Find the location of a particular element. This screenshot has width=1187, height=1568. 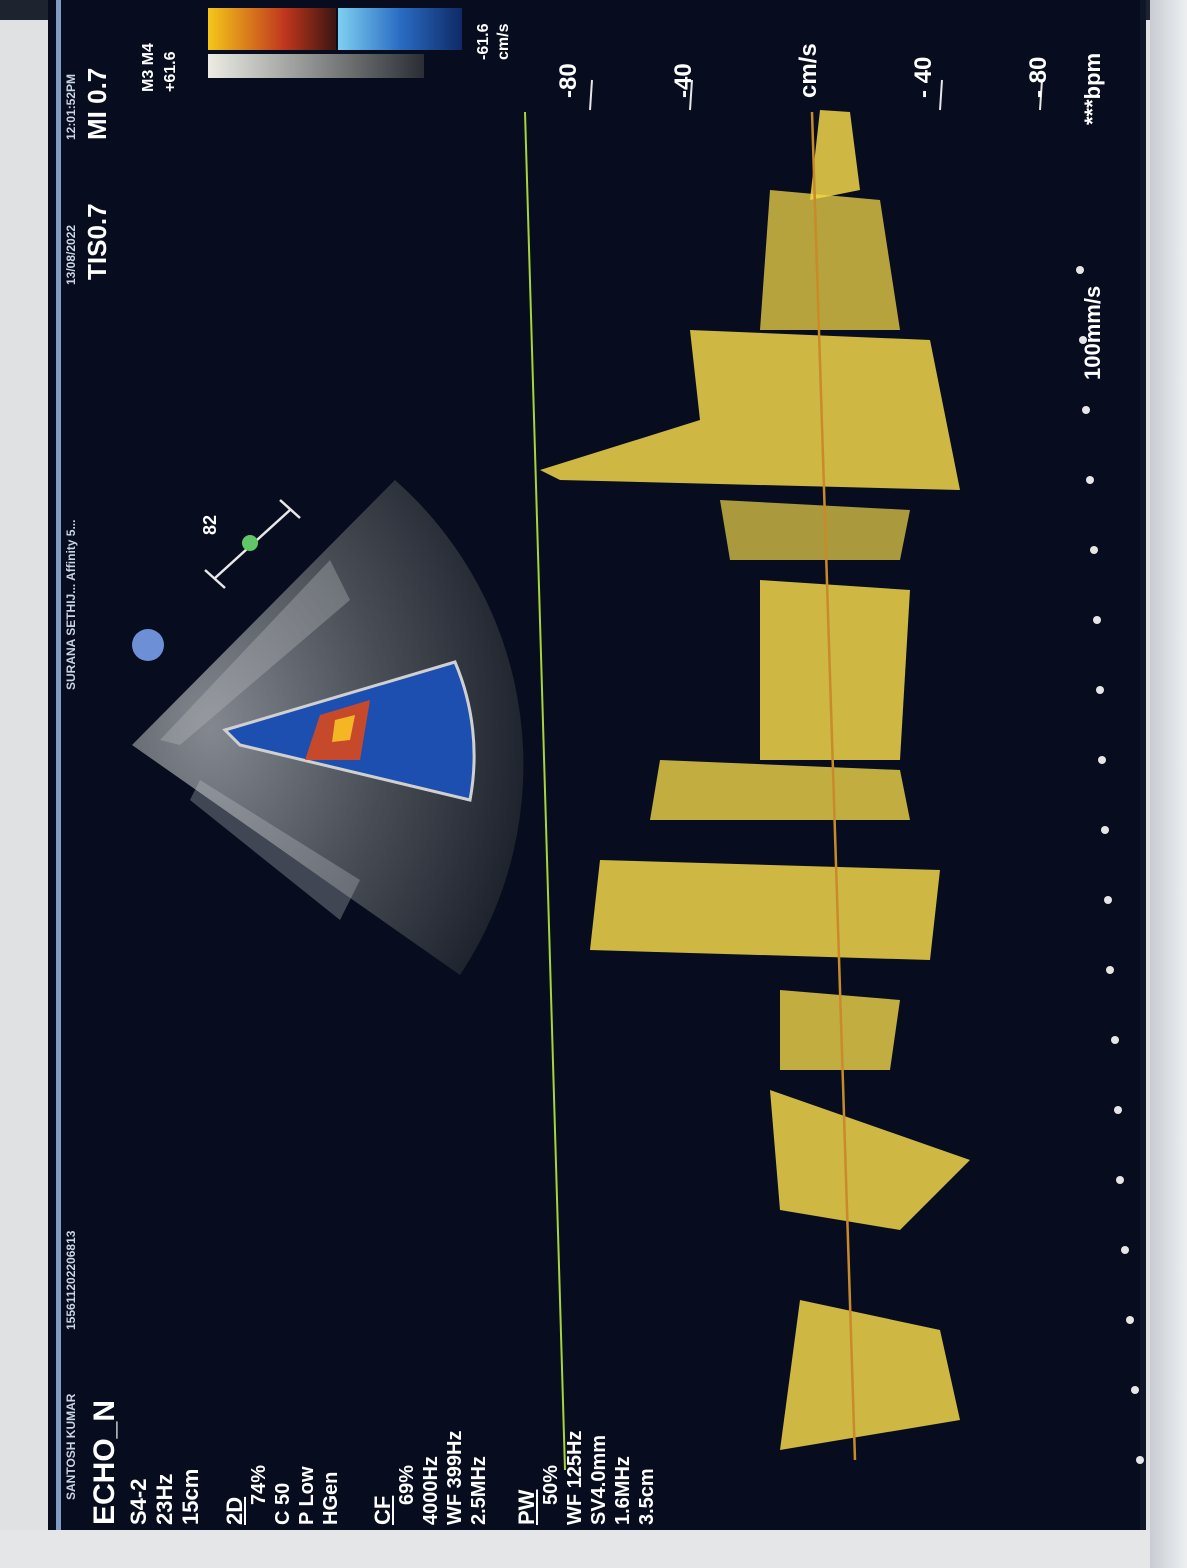

gain-2d: 74% is located at coordinates (259, 1484).